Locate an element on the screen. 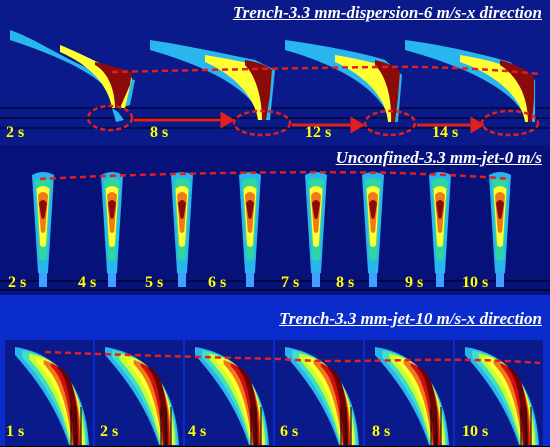 This screenshot has height=447, width=550. plume-14s is located at coordinates (470, 81).